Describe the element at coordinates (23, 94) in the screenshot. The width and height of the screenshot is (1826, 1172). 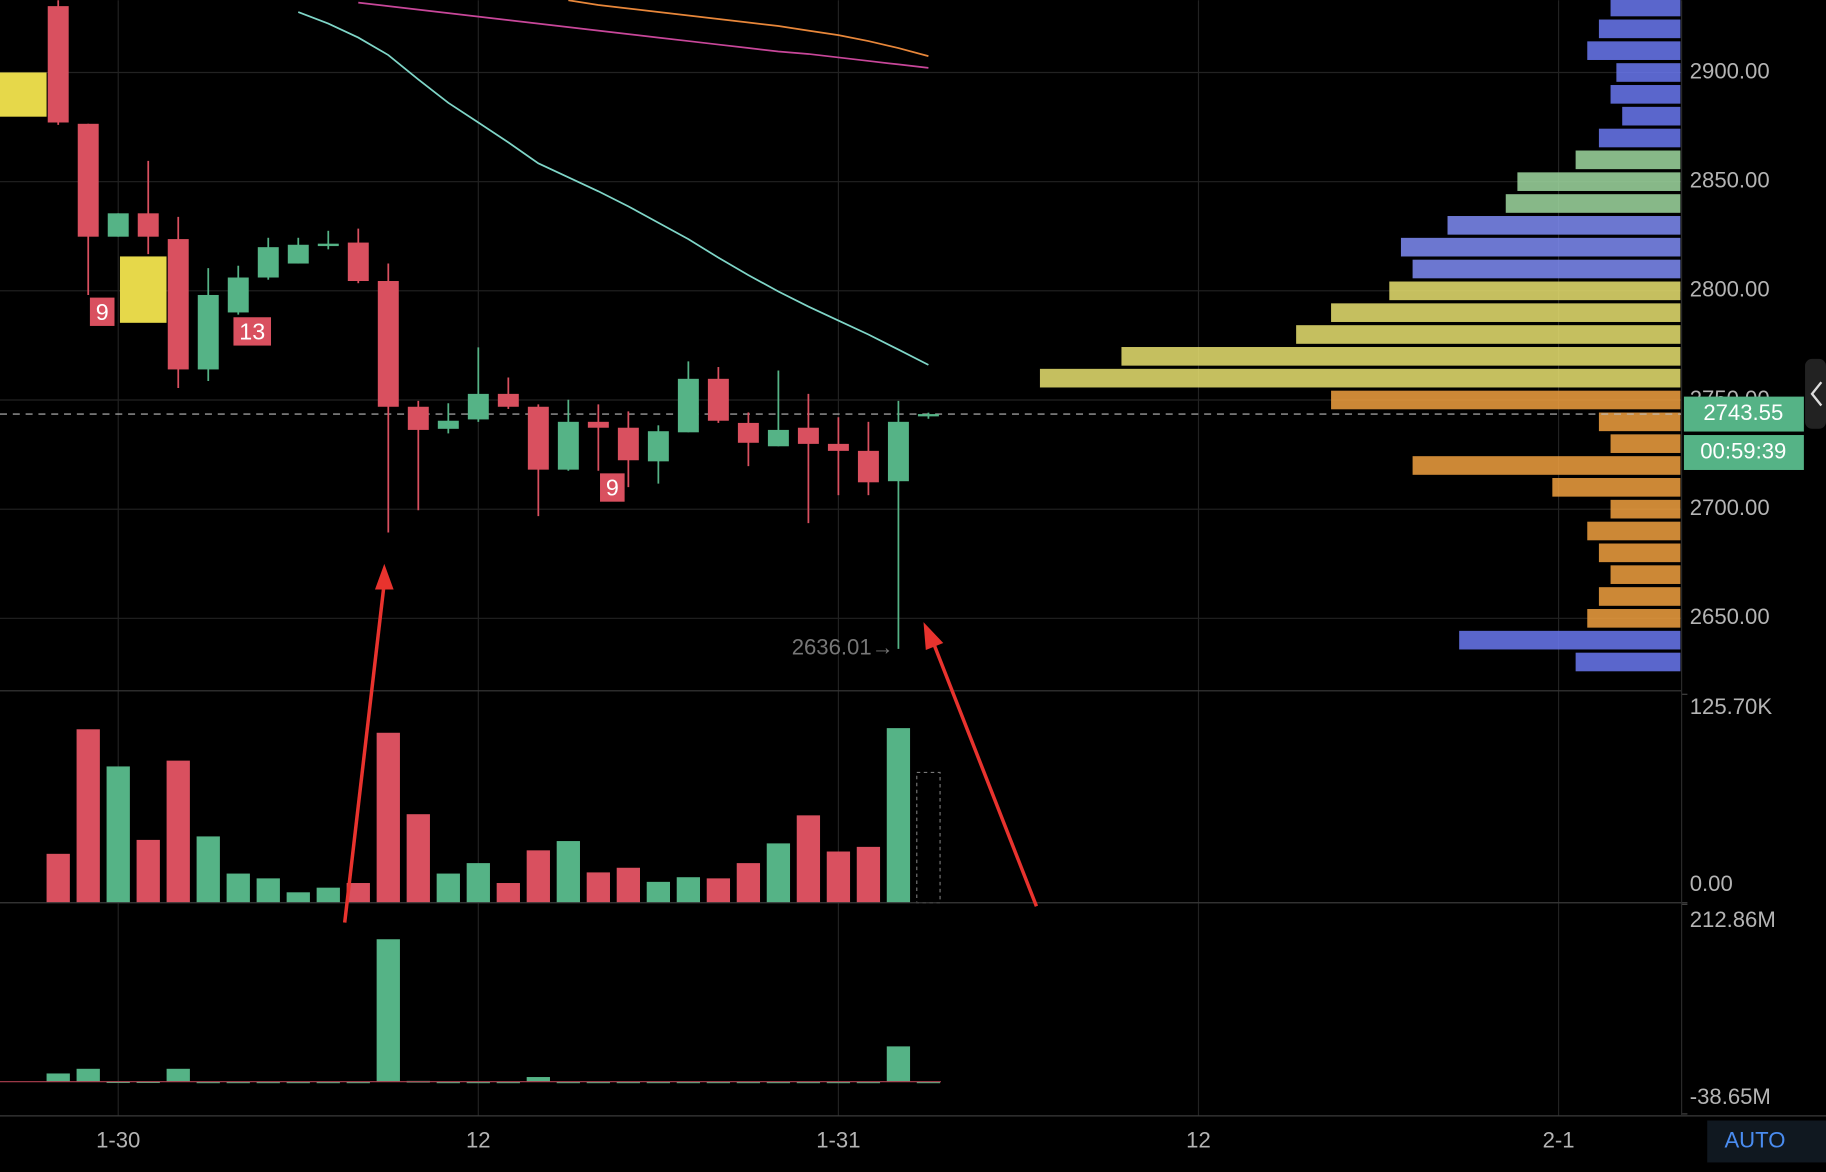
I see `highlight-box` at that location.